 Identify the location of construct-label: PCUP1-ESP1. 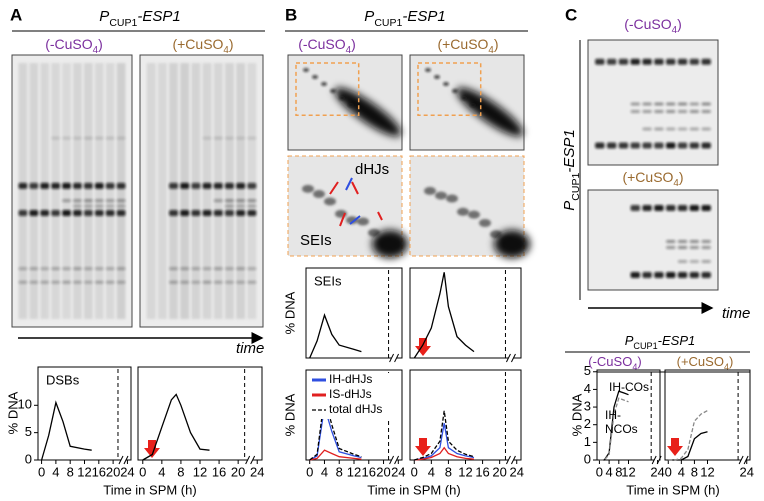
(139, 18).